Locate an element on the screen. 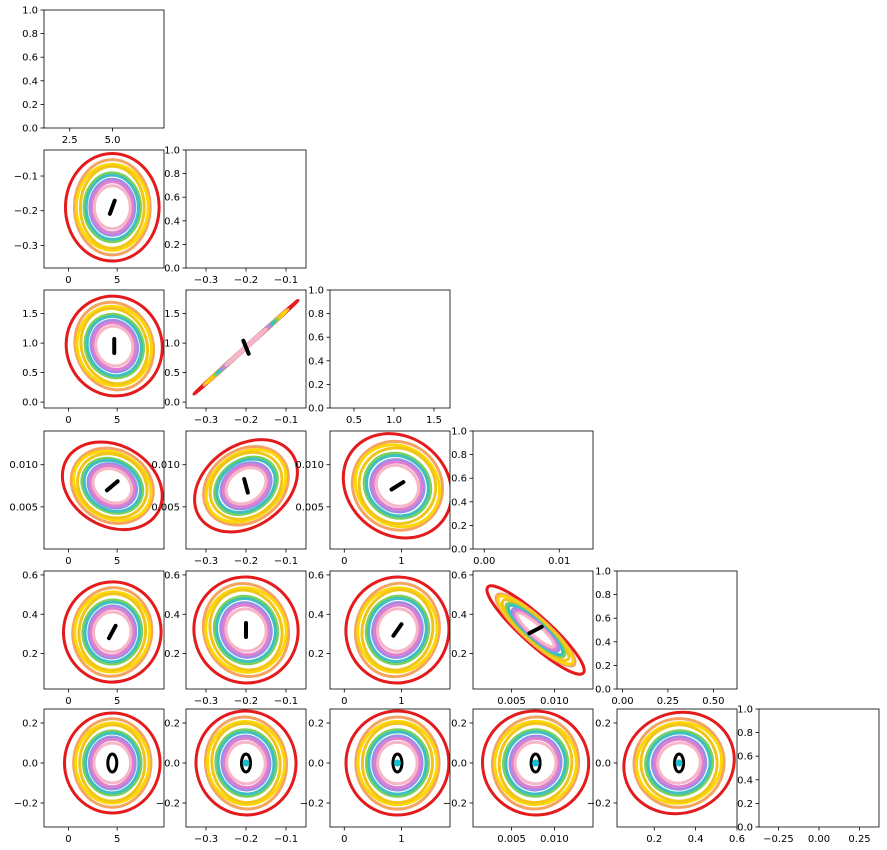  panel-p2-1: −0.3 −0.2 −0.1 0.0 0.5 1.0 1.5 is located at coordinates (235, 357).